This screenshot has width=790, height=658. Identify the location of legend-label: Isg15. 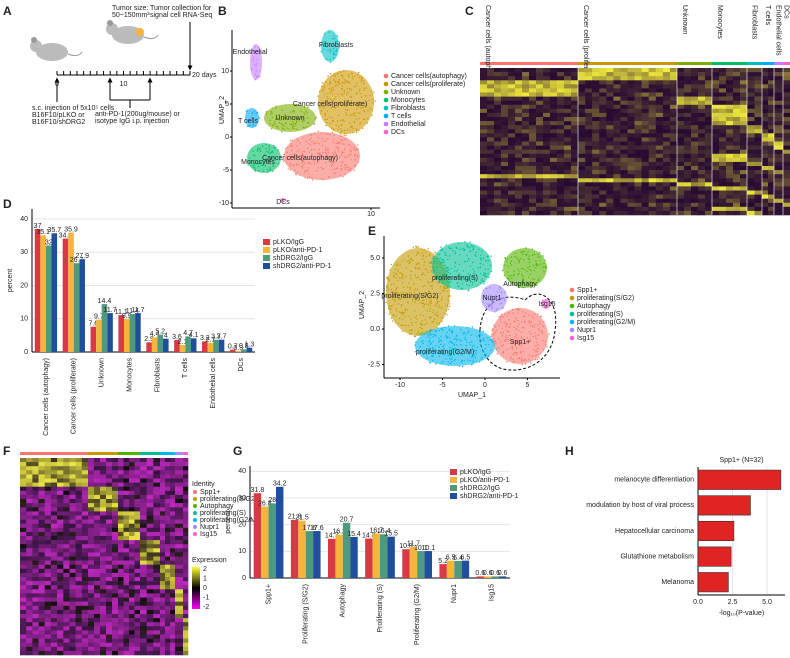
(208, 534).